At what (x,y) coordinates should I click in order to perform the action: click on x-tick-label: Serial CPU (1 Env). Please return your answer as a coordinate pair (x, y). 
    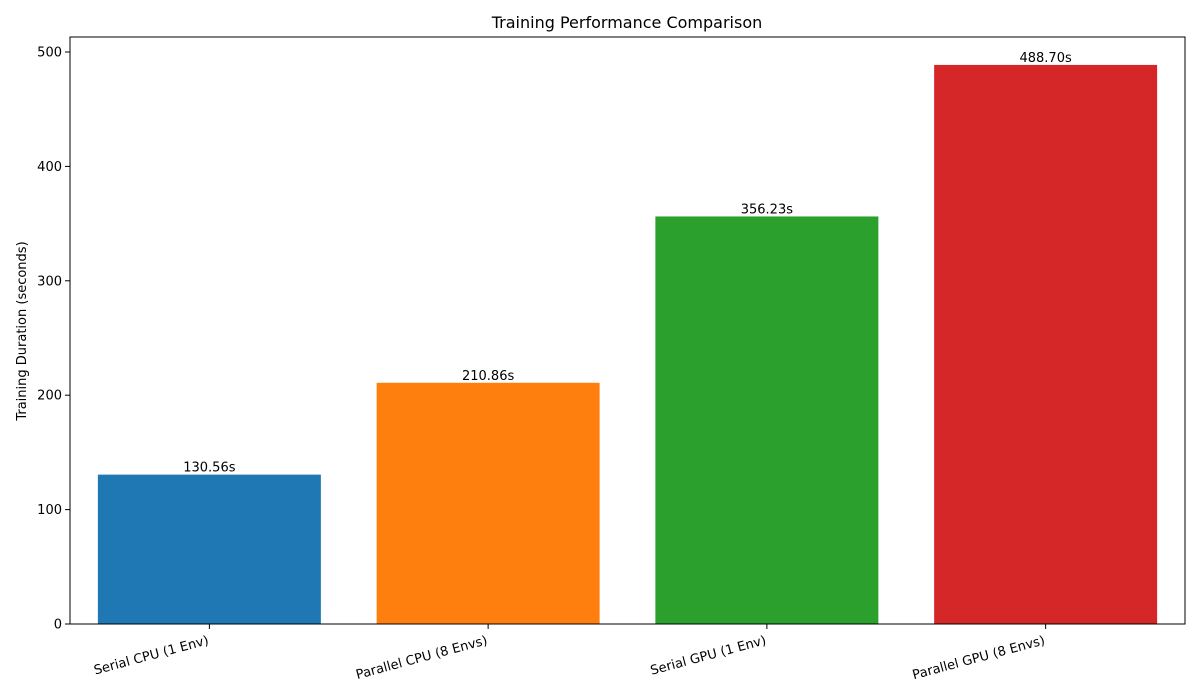
    Looking at the image, I should click on (151, 655).